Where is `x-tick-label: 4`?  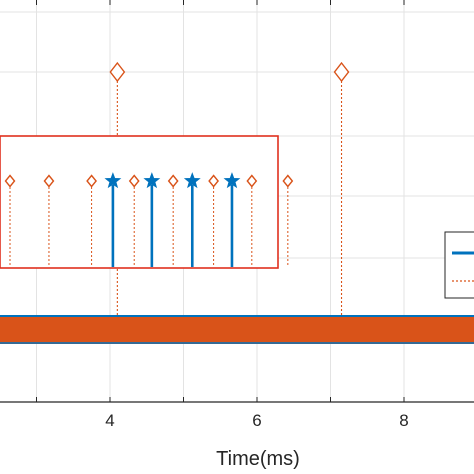 x-tick-label: 4 is located at coordinates (109, 420).